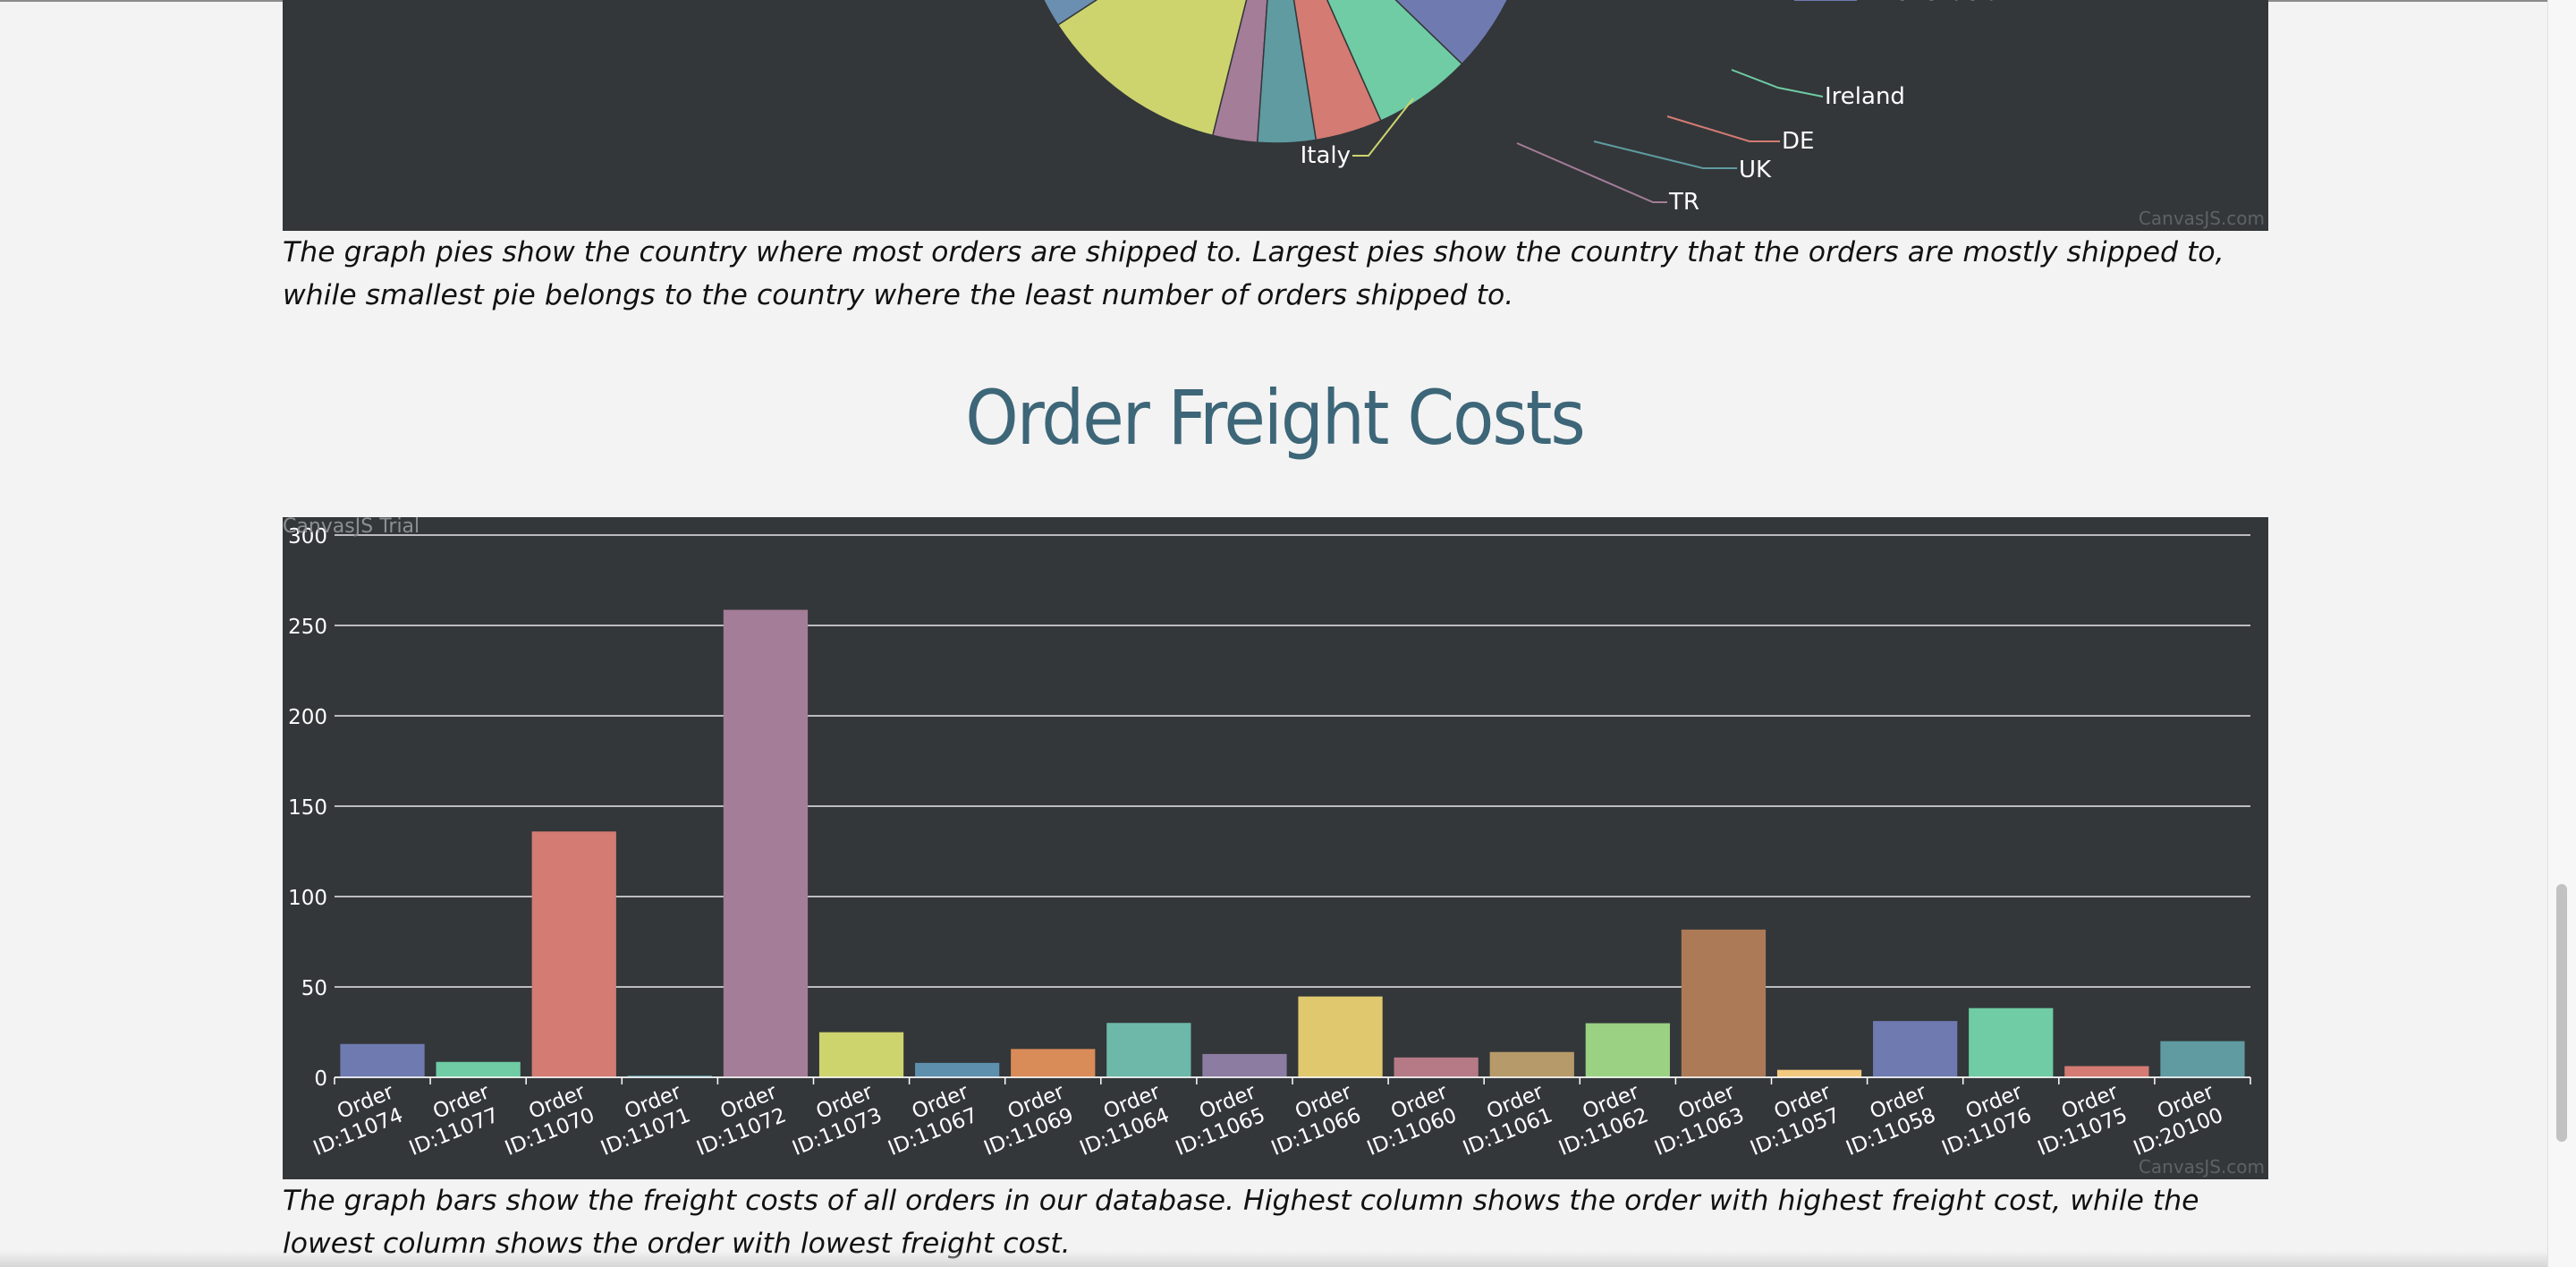 This screenshot has width=2576, height=1267. I want to click on x-tick-label: OrderID:11070, so click(545, 1120).